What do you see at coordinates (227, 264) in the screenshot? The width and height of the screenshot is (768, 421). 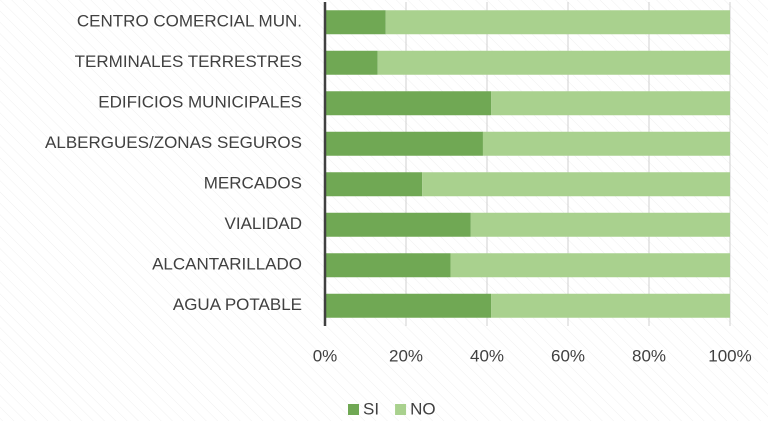 I see `y-tick-label: ALCANTARILLADO` at bounding box center [227, 264].